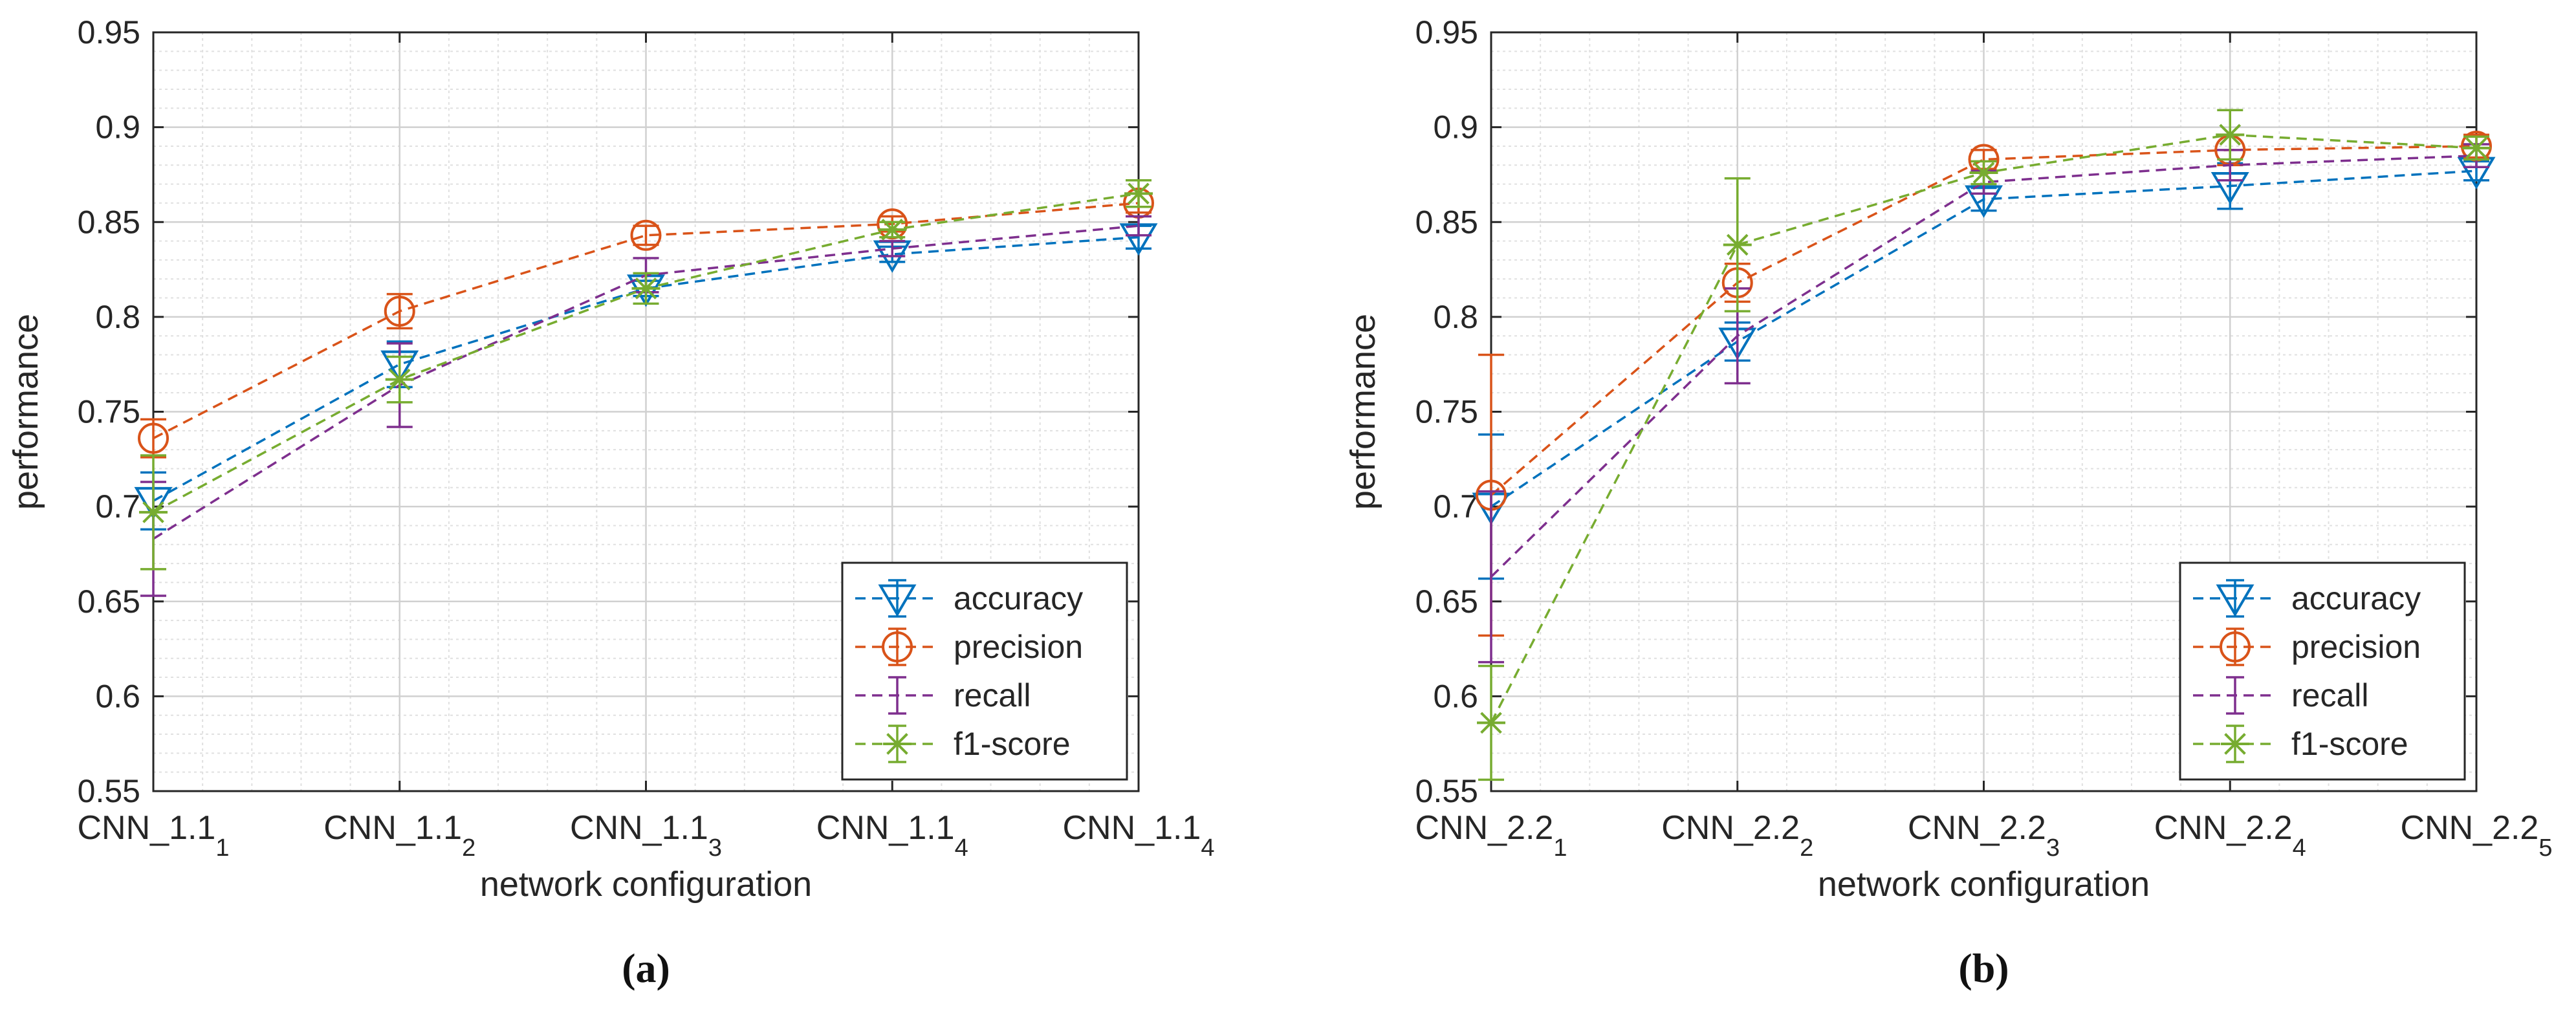  I want to click on x-tick-label-subscript: 3, so click(2053, 848).